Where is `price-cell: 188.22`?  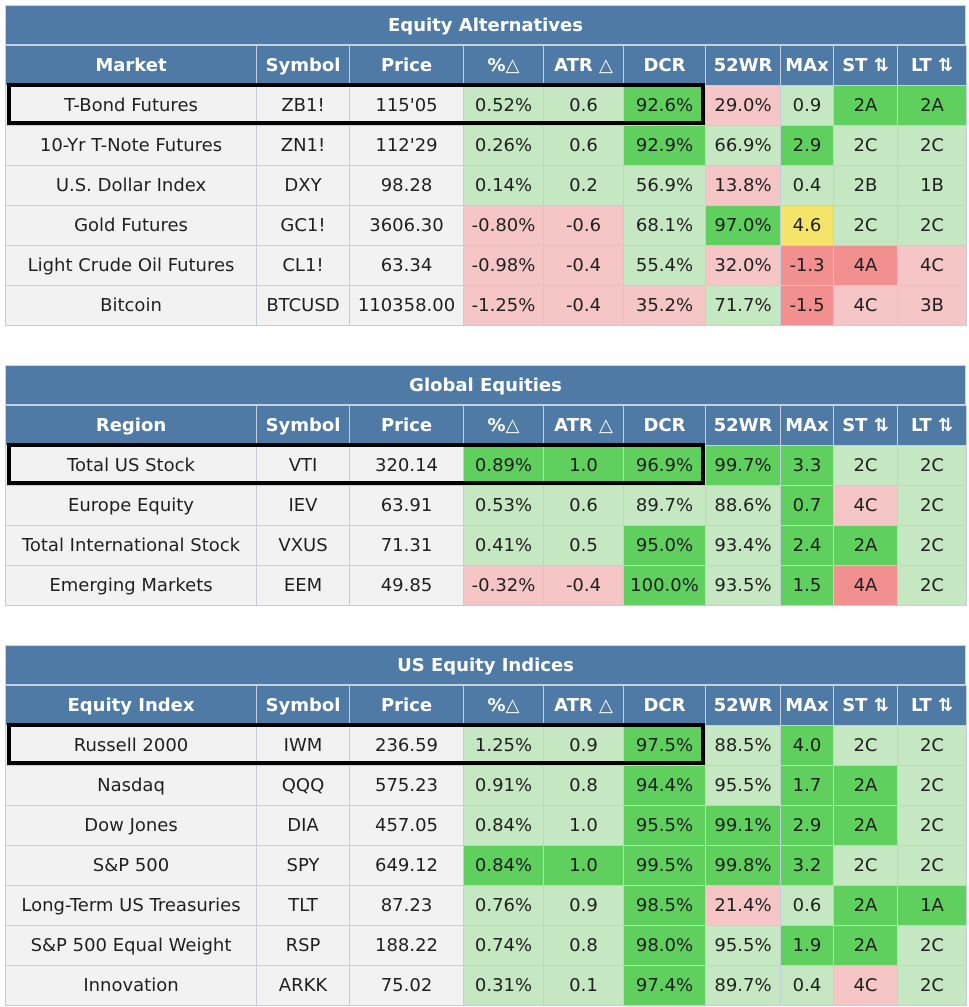 price-cell: 188.22 is located at coordinates (406, 945).